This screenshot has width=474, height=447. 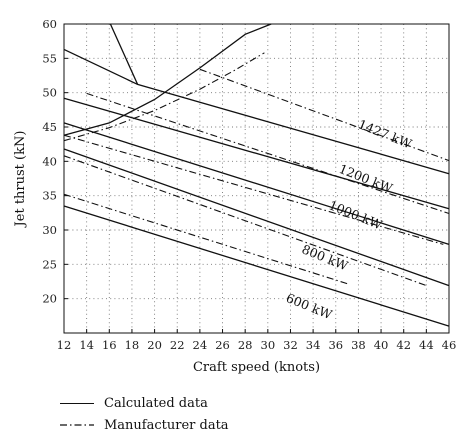 I want to click on x-tick-label: 30, so click(x=268, y=345).